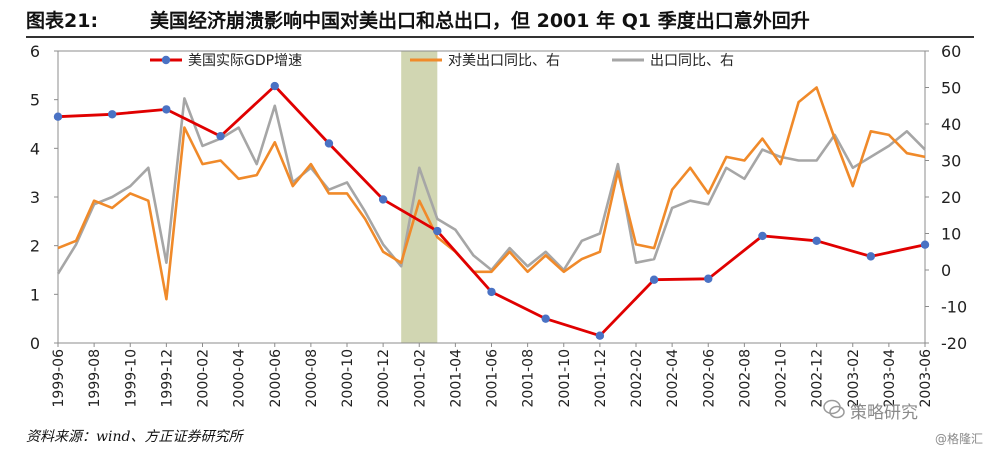 The height and width of the screenshot is (454, 1000). What do you see at coordinates (637, 378) in the screenshot?
I see `x-axis-tick-label: 2002-02` at bounding box center [637, 378].